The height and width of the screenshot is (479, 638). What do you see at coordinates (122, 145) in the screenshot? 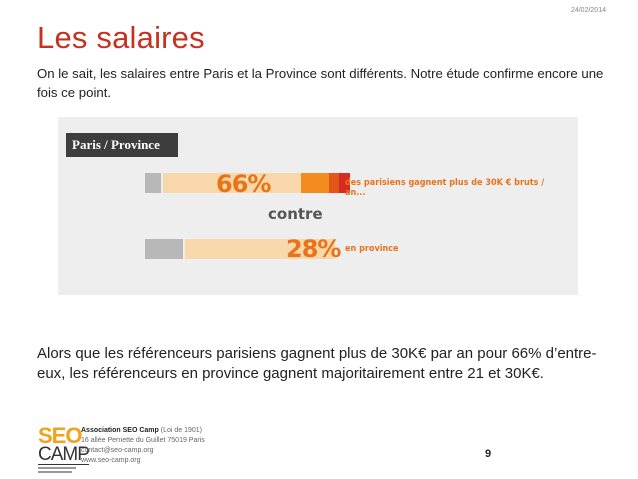
I see `infographic-header: Paris / Province` at bounding box center [122, 145].